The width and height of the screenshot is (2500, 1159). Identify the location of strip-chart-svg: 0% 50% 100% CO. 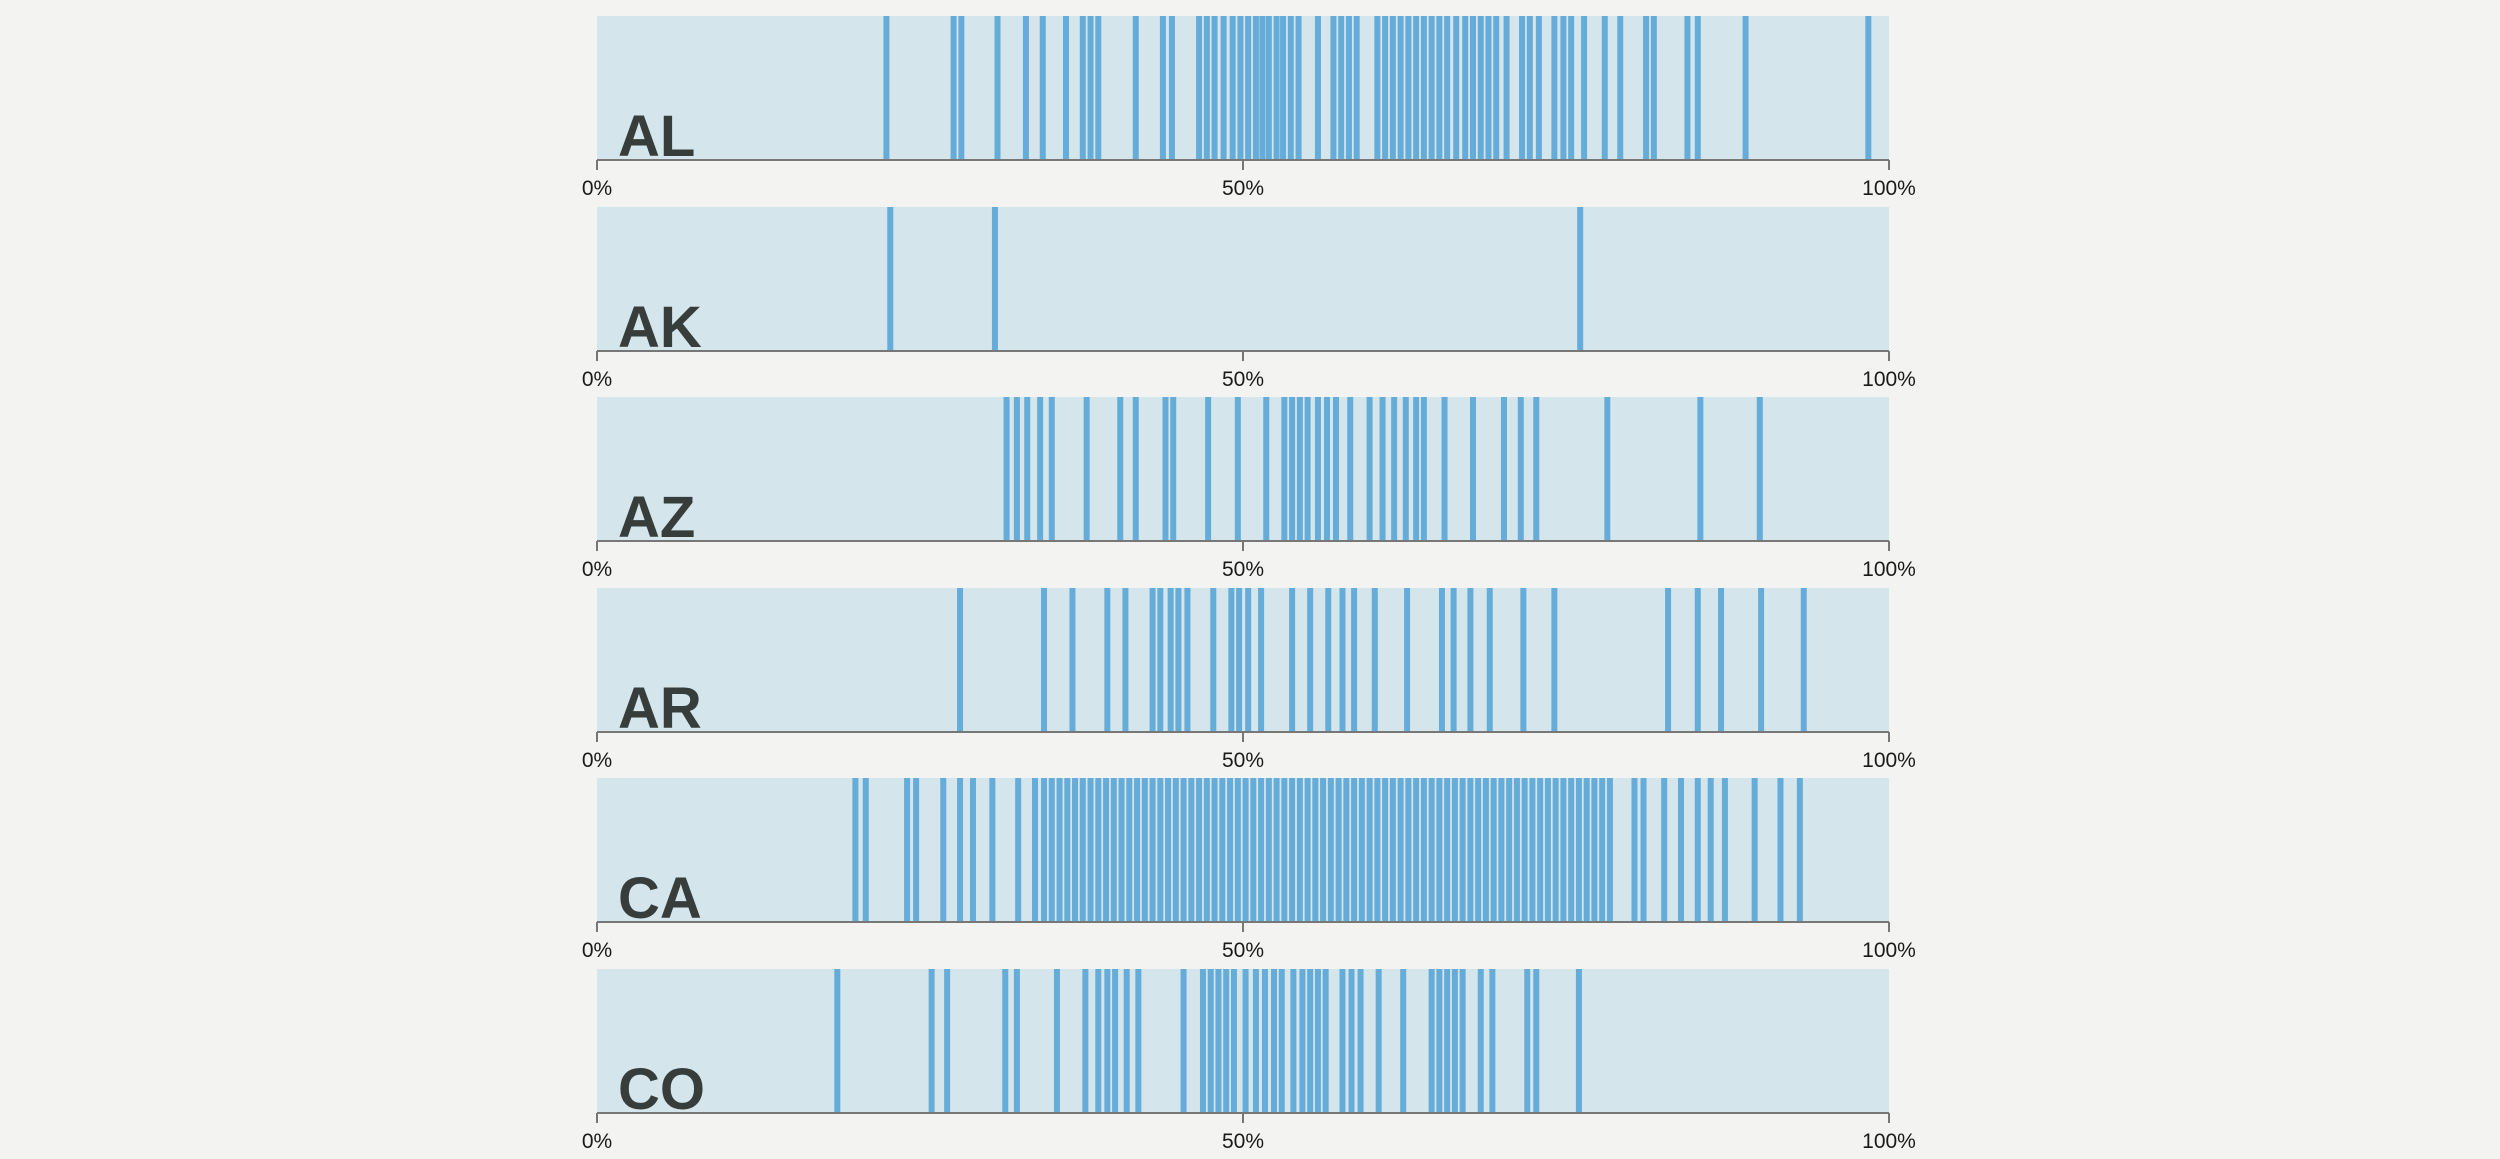
(1249, 1061).